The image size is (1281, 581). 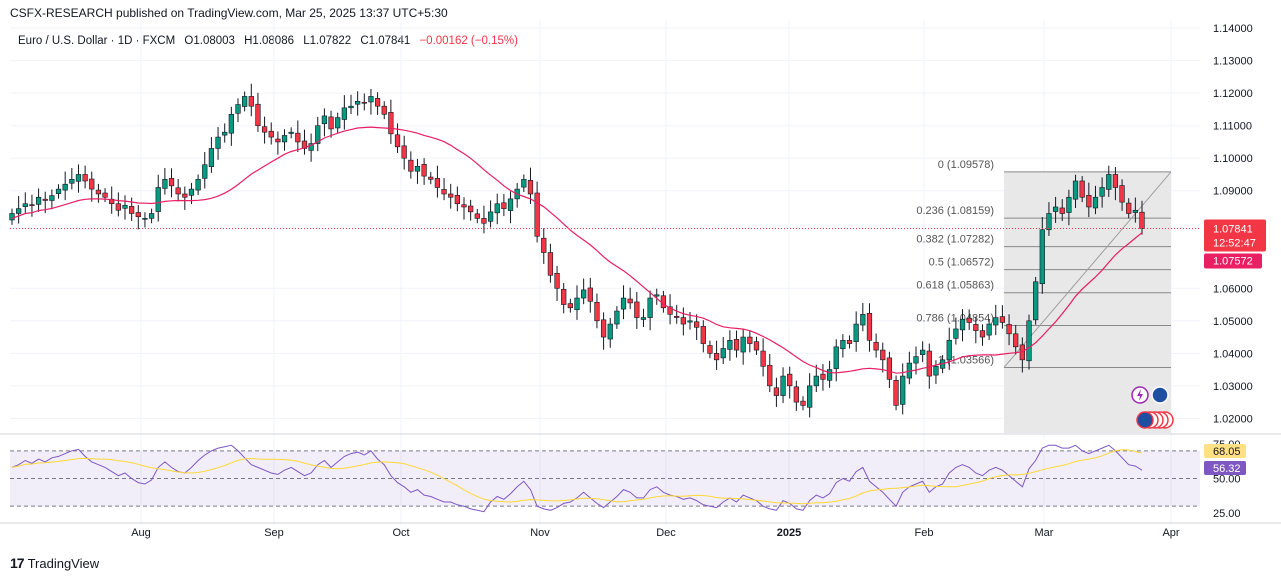 What do you see at coordinates (1225, 451) in the screenshot?
I see `rsi-ma-badge` at bounding box center [1225, 451].